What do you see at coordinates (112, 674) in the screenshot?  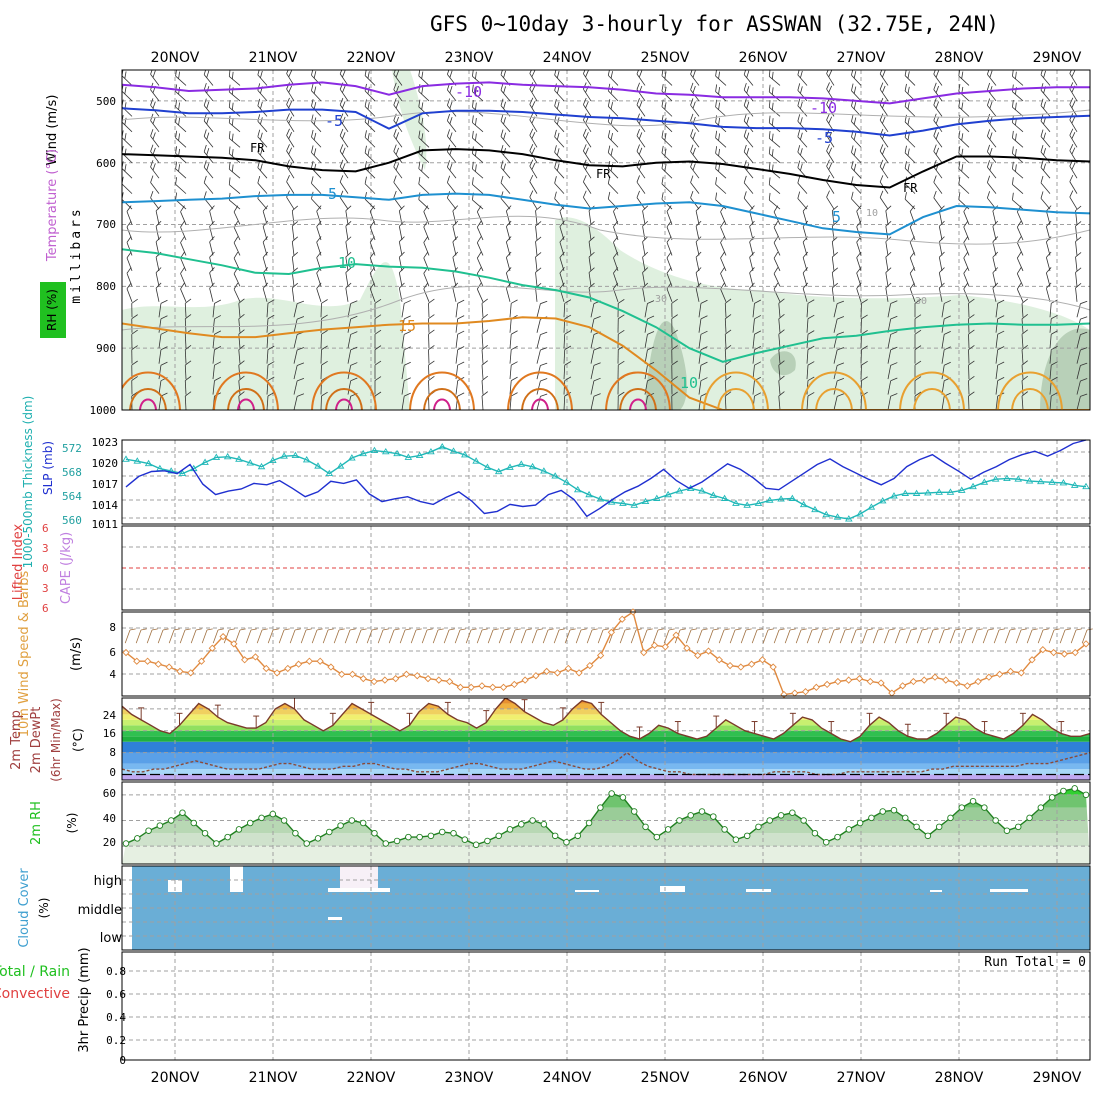 I see `wind10m-tick: 4` at bounding box center [112, 674].